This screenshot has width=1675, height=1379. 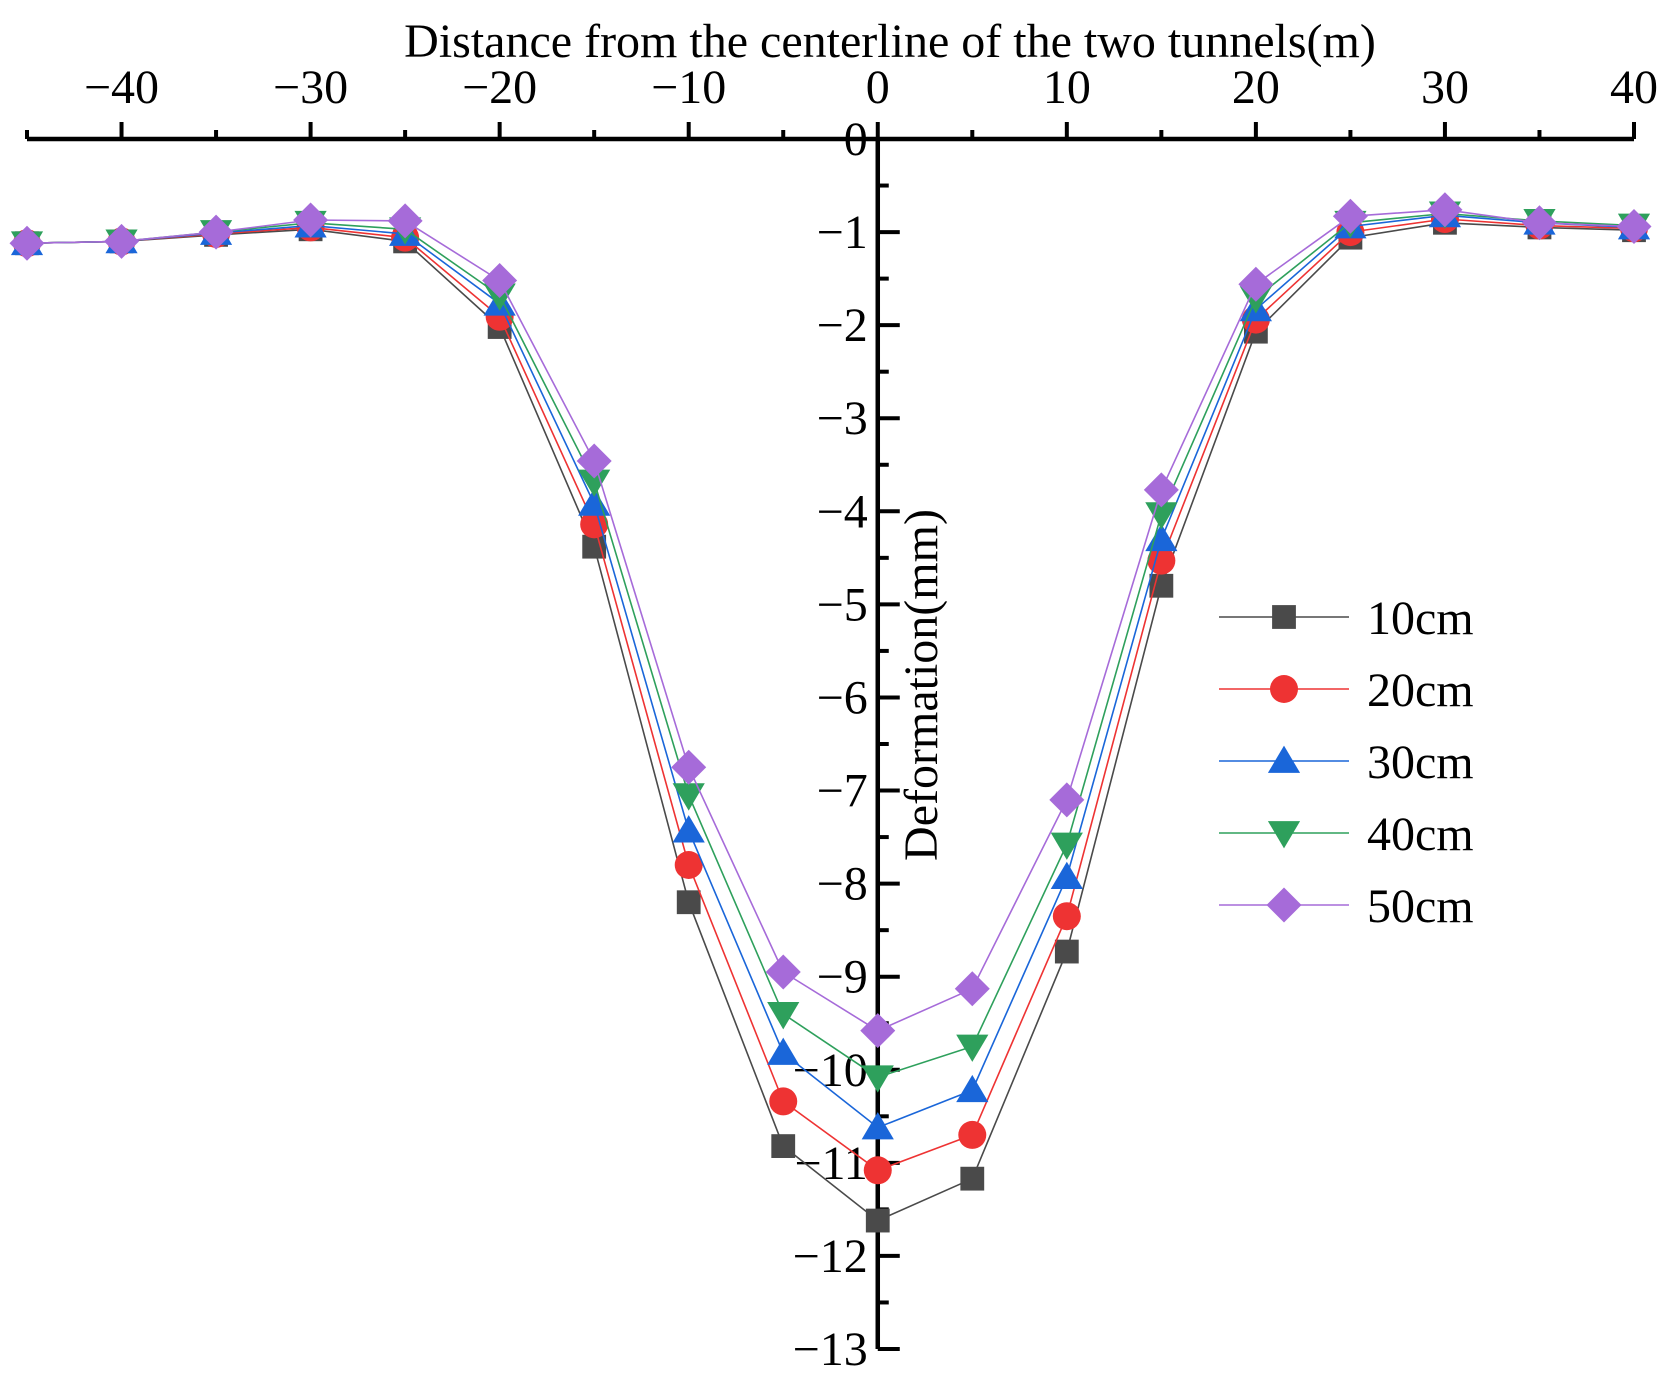 What do you see at coordinates (1420, 834) in the screenshot?
I see `legend-label-40cm: 40cm` at bounding box center [1420, 834].